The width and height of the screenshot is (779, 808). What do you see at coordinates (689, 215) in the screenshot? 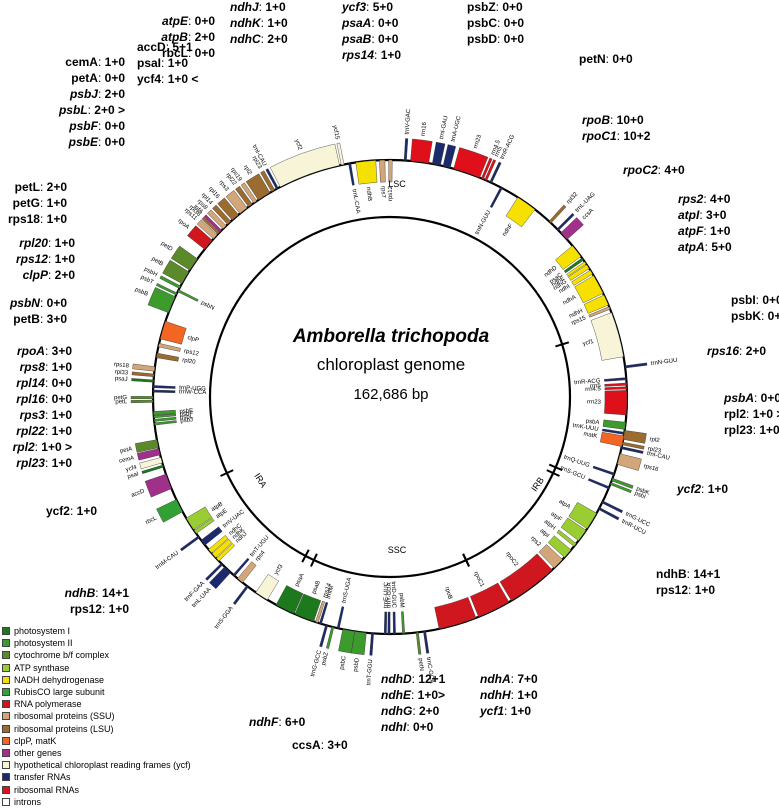
I see `annotation-gene-name: atpI` at bounding box center [689, 215].